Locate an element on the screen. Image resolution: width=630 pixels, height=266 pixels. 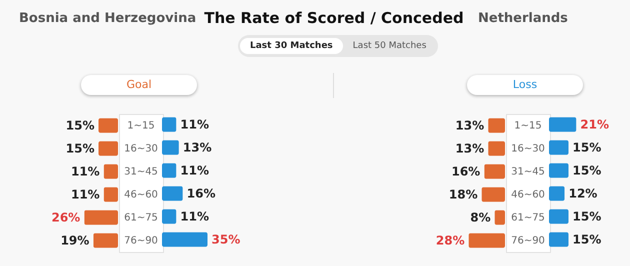
text: The Rate of Scored / Conceded is located at coordinates (334, 18).